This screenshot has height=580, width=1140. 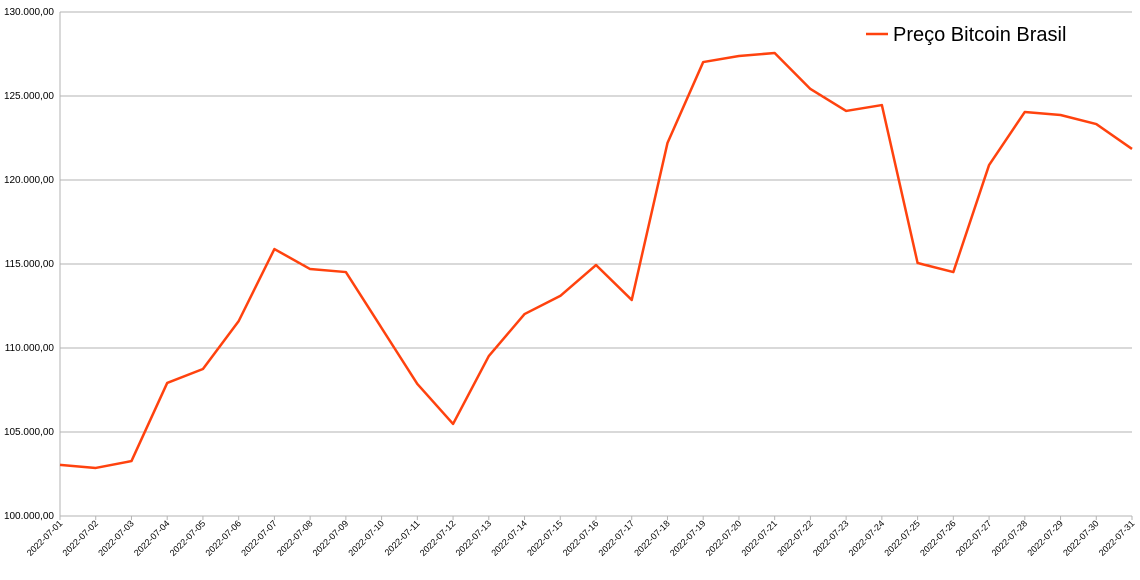 What do you see at coordinates (331, 538) in the screenshot?
I see `x-tick-label: 2022-07-09` at bounding box center [331, 538].